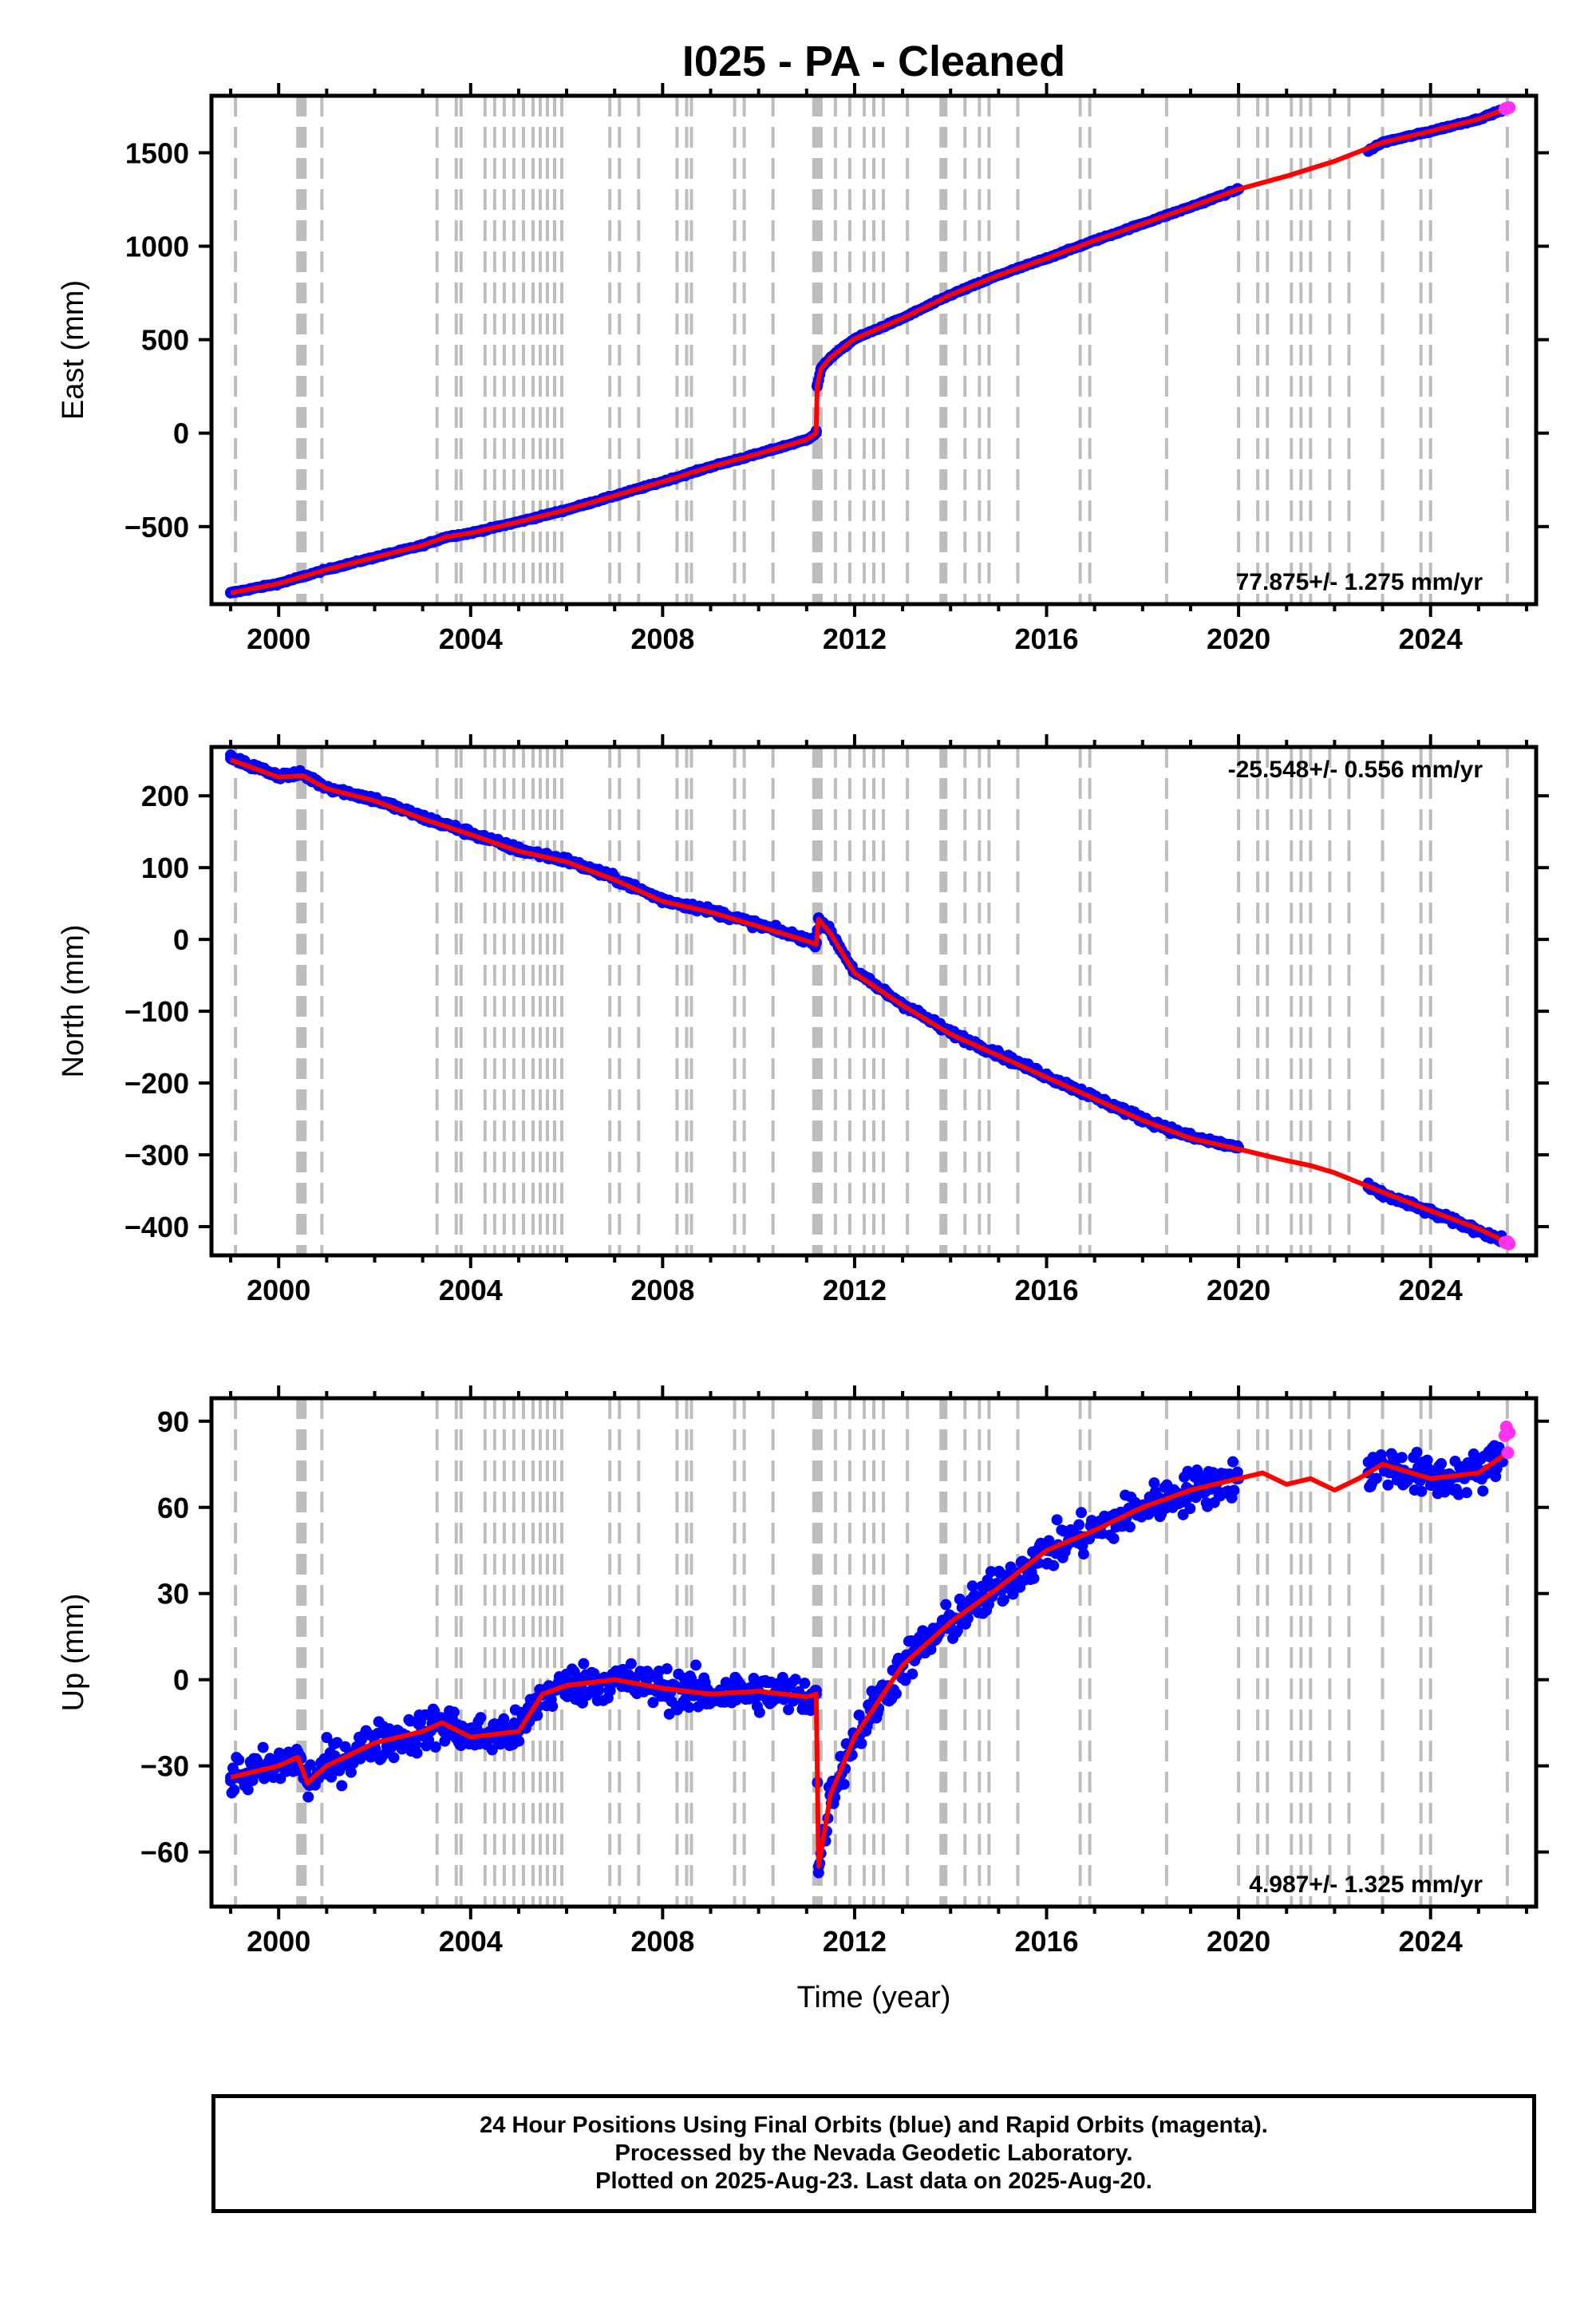  Describe the element at coordinates (173, 1594) in the screenshot. I see `y-tick-label: 30` at that location.